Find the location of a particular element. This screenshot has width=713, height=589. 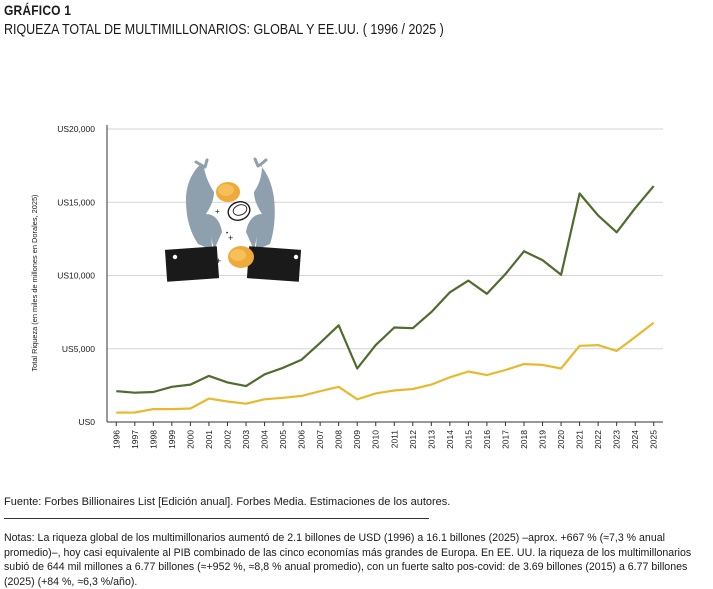

coin-icon is located at coordinates (239, 211).